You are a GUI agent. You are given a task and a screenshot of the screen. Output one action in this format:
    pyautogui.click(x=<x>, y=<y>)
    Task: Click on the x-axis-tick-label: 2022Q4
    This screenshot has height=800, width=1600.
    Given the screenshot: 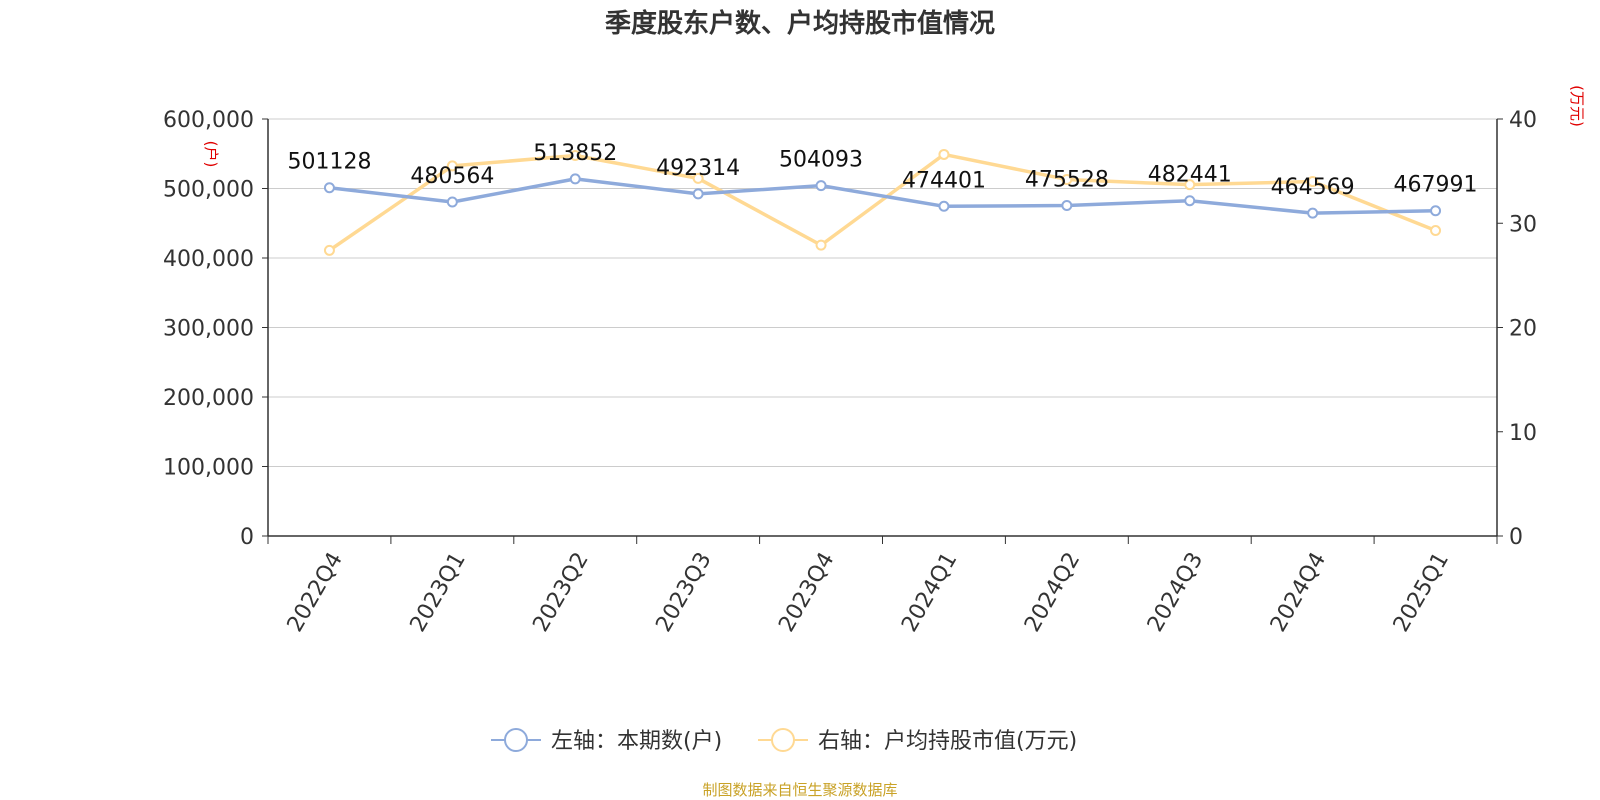 What is the action you would take?
    pyautogui.click(x=315, y=592)
    